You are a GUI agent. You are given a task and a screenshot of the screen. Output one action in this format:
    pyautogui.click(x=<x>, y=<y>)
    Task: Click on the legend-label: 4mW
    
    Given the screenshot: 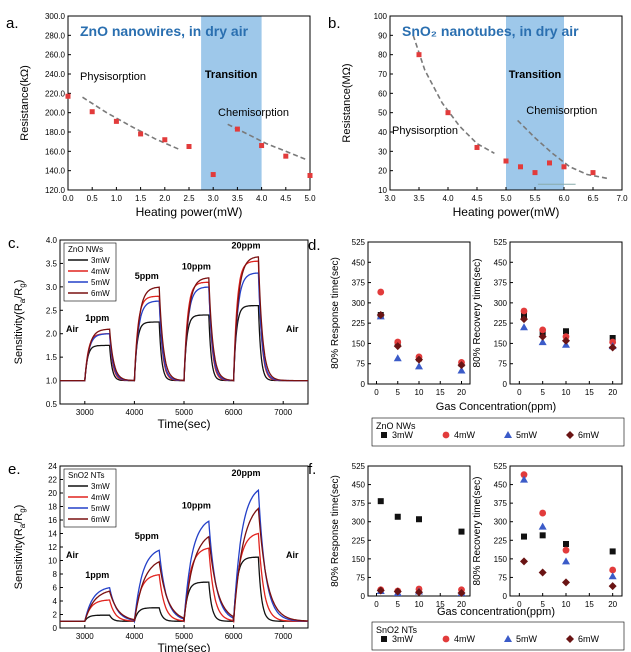 What is the action you would take?
    pyautogui.click(x=100, y=497)
    